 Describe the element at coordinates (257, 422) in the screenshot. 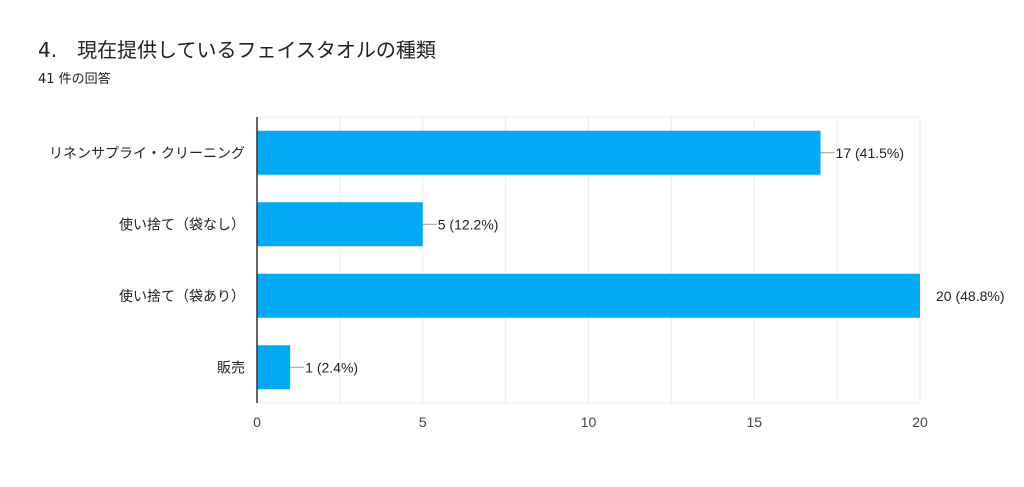

I see `x-tick-label: 0` at that location.